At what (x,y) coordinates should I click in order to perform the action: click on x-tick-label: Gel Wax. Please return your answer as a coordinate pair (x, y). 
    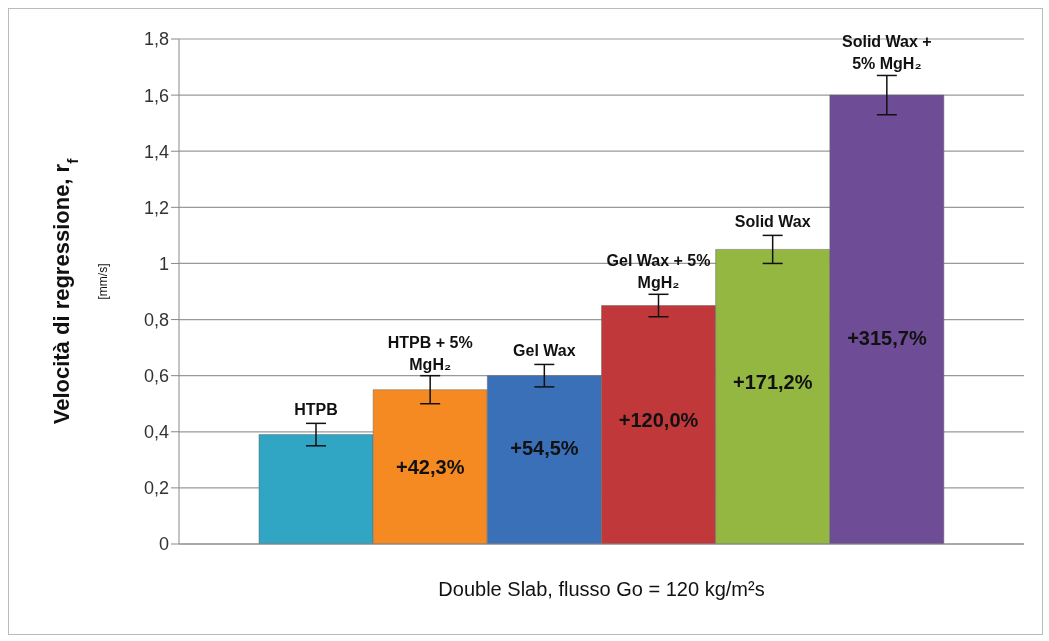
    Looking at the image, I should click on (544, 351).